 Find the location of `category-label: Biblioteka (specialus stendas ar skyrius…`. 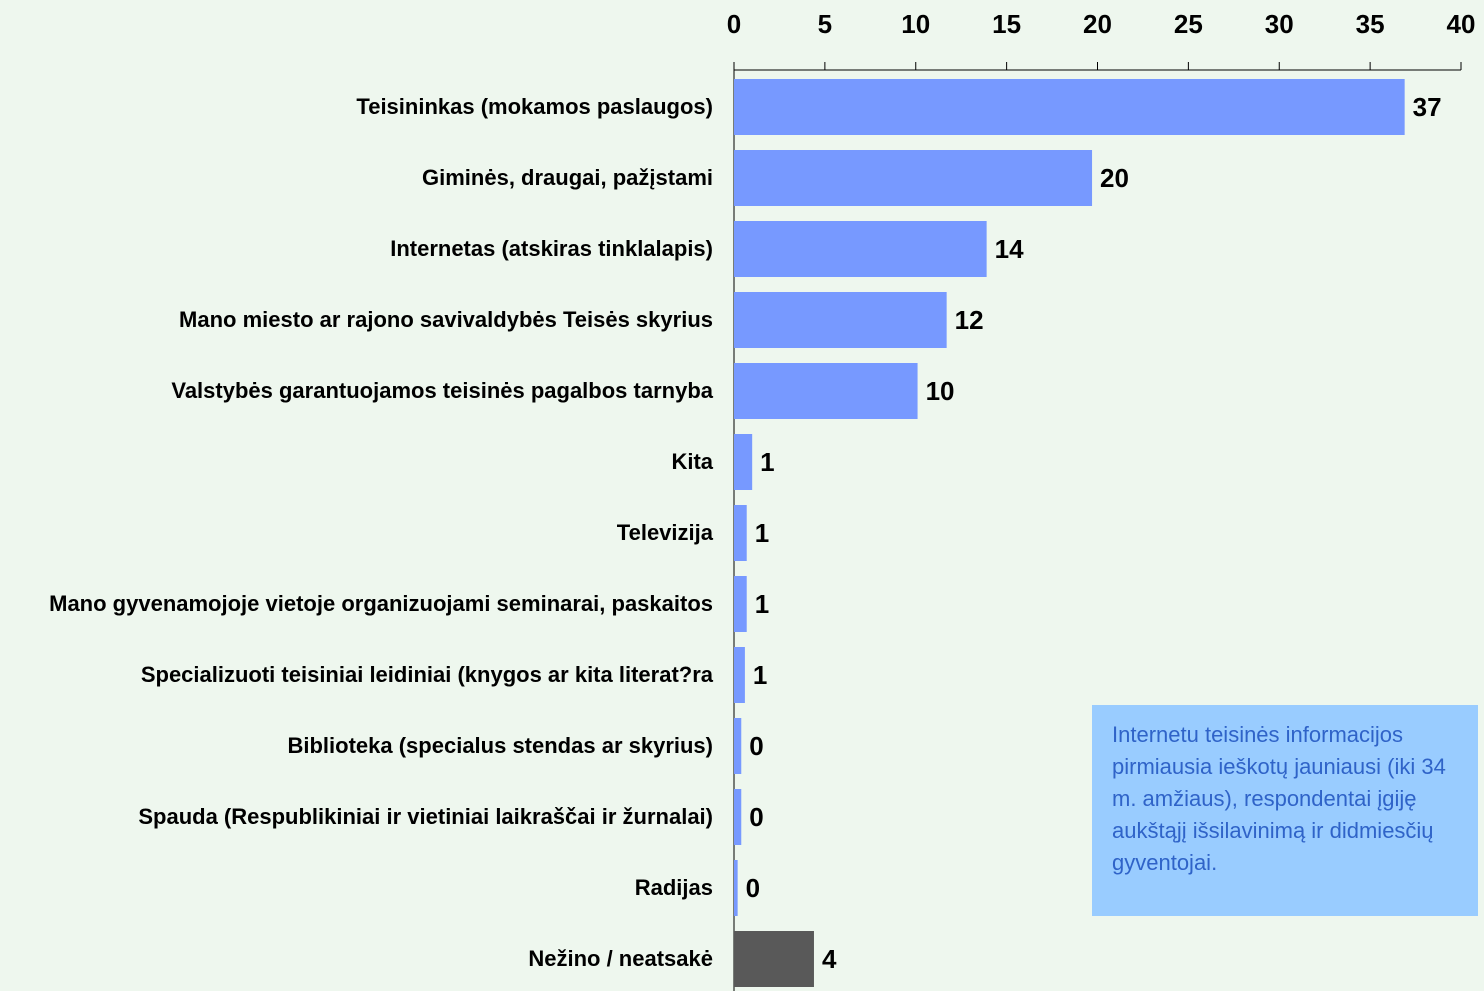

category-label: Biblioteka (specialus stendas ar skyrius… is located at coordinates (500, 745).